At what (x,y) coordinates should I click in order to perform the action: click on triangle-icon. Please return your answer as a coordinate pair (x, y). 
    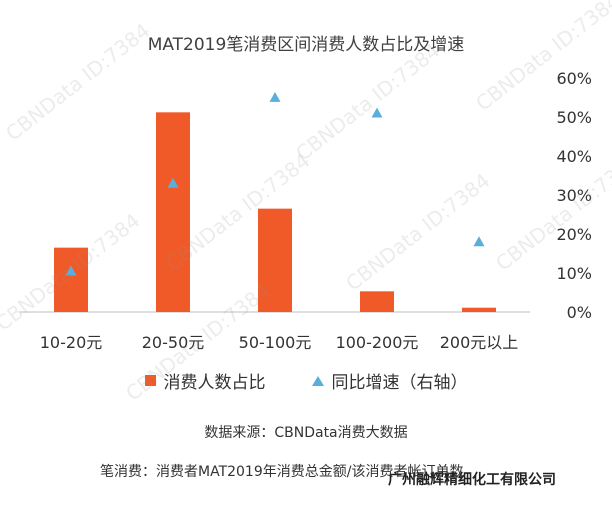
    Looking at the image, I should click on (317, 380).